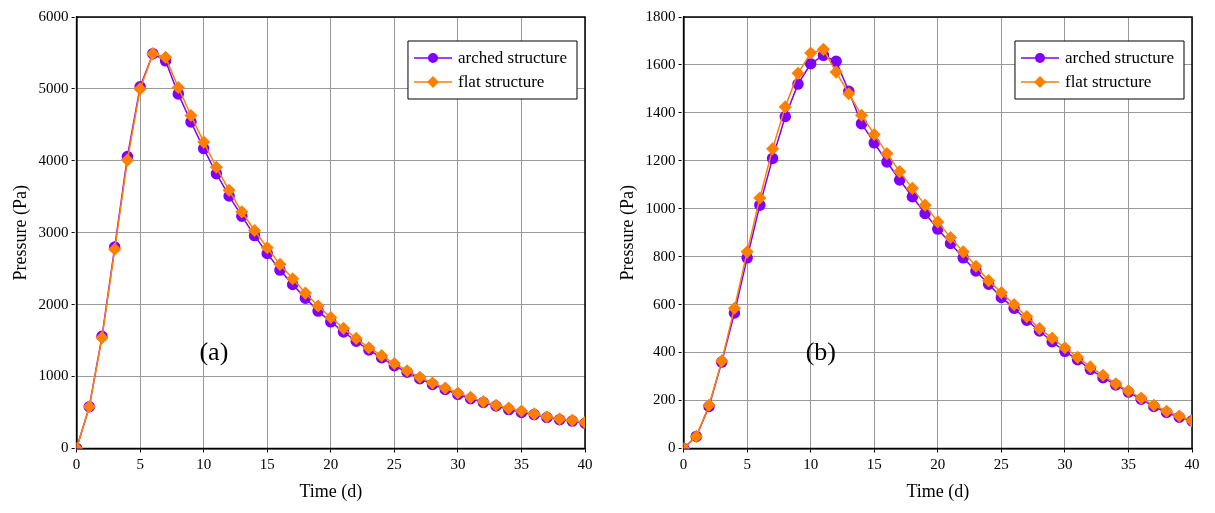  I want to click on y-tick-label: 4000, so click(53, 159).